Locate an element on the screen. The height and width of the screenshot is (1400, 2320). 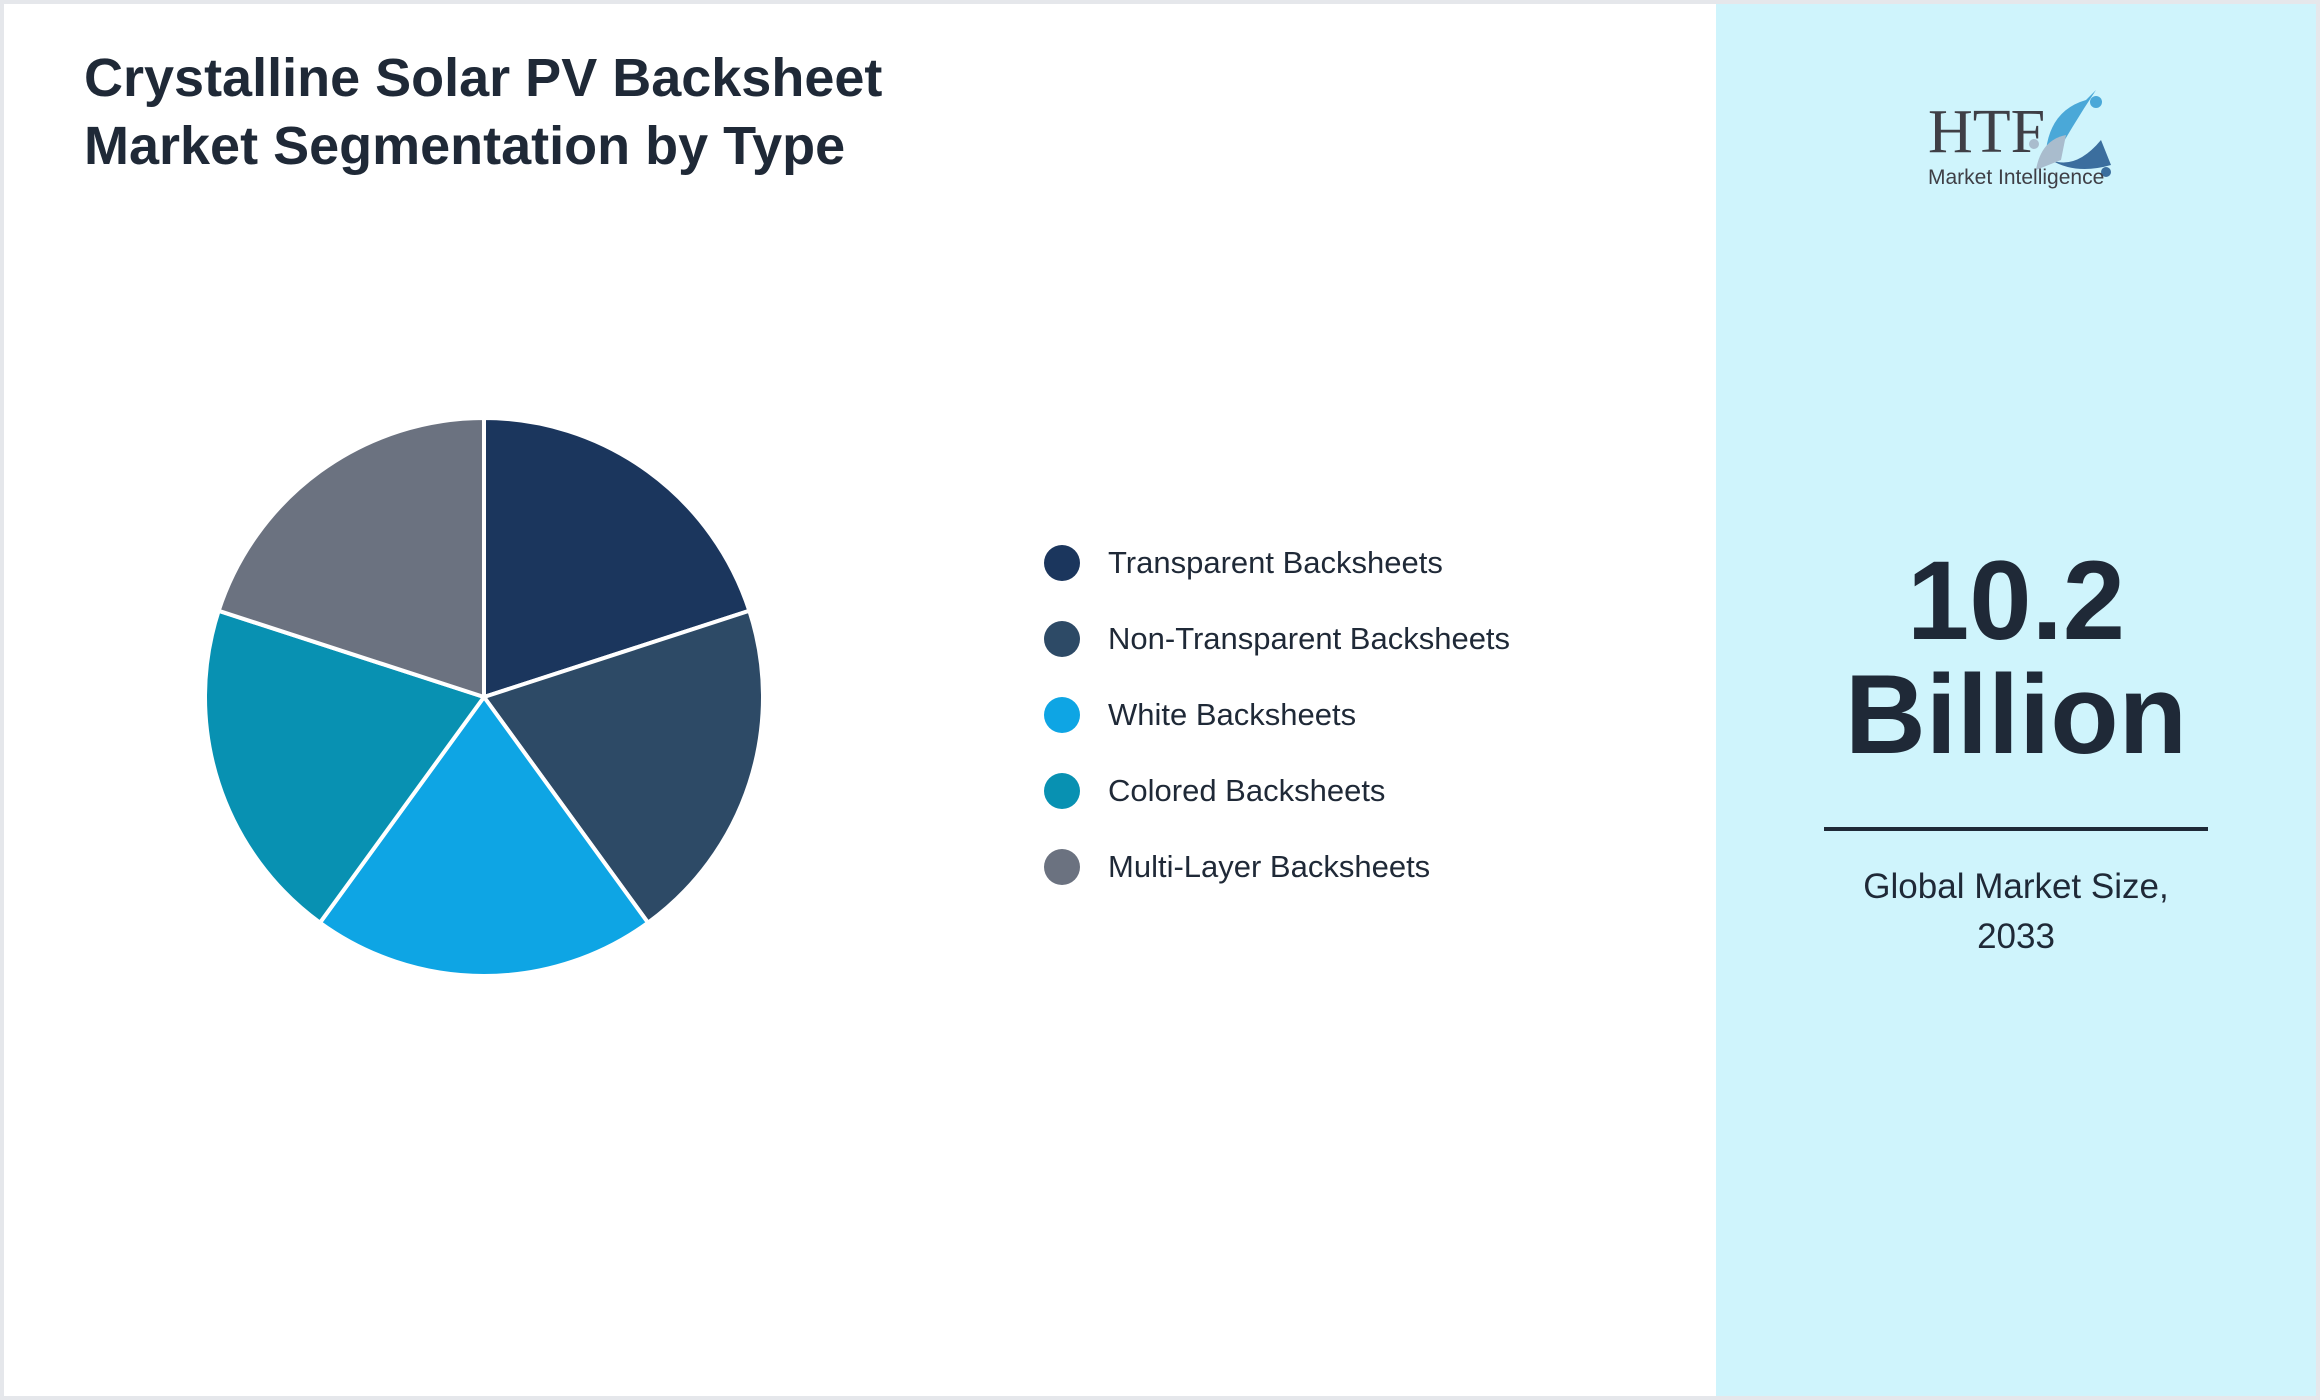
pie-chart is located at coordinates (484, 696).